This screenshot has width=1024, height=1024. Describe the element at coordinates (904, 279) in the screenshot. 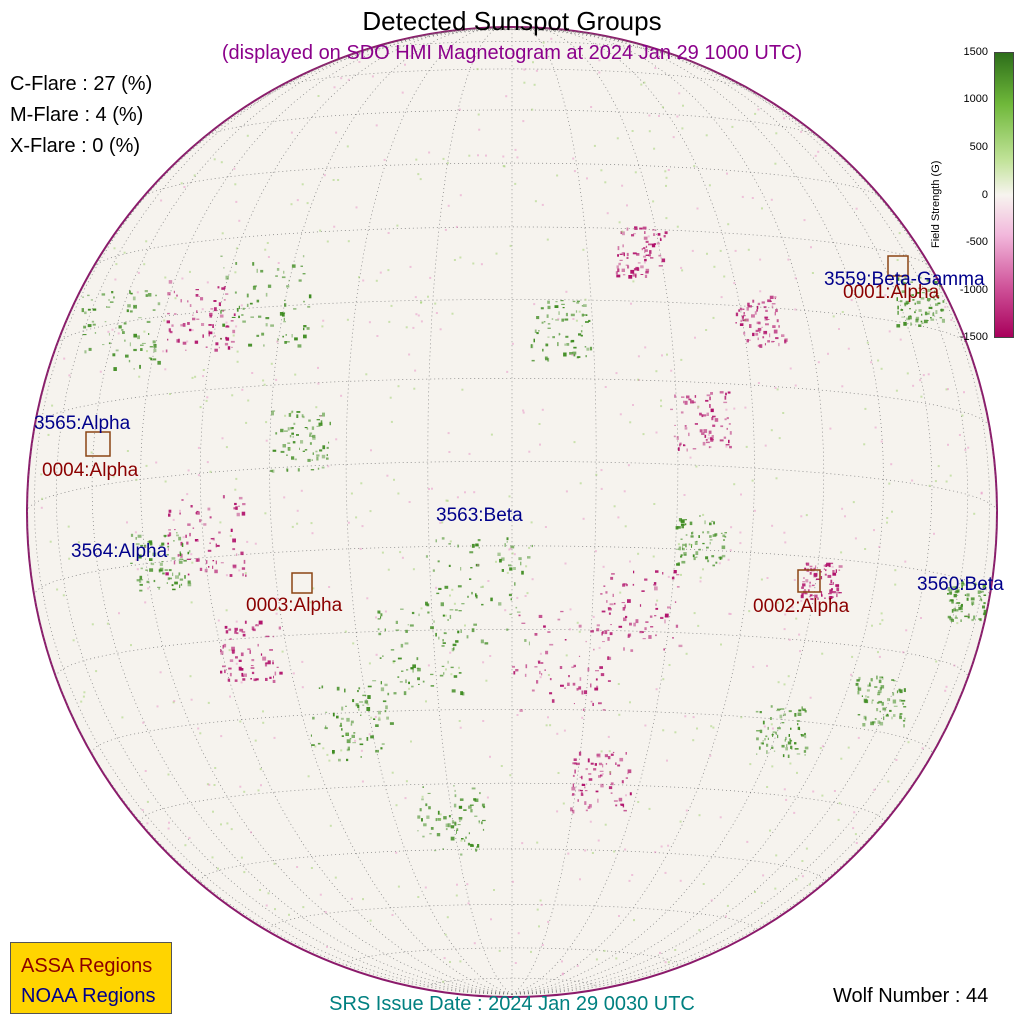

I see `noaa-region-3559-label: 3559:Beta-Gamma` at that location.